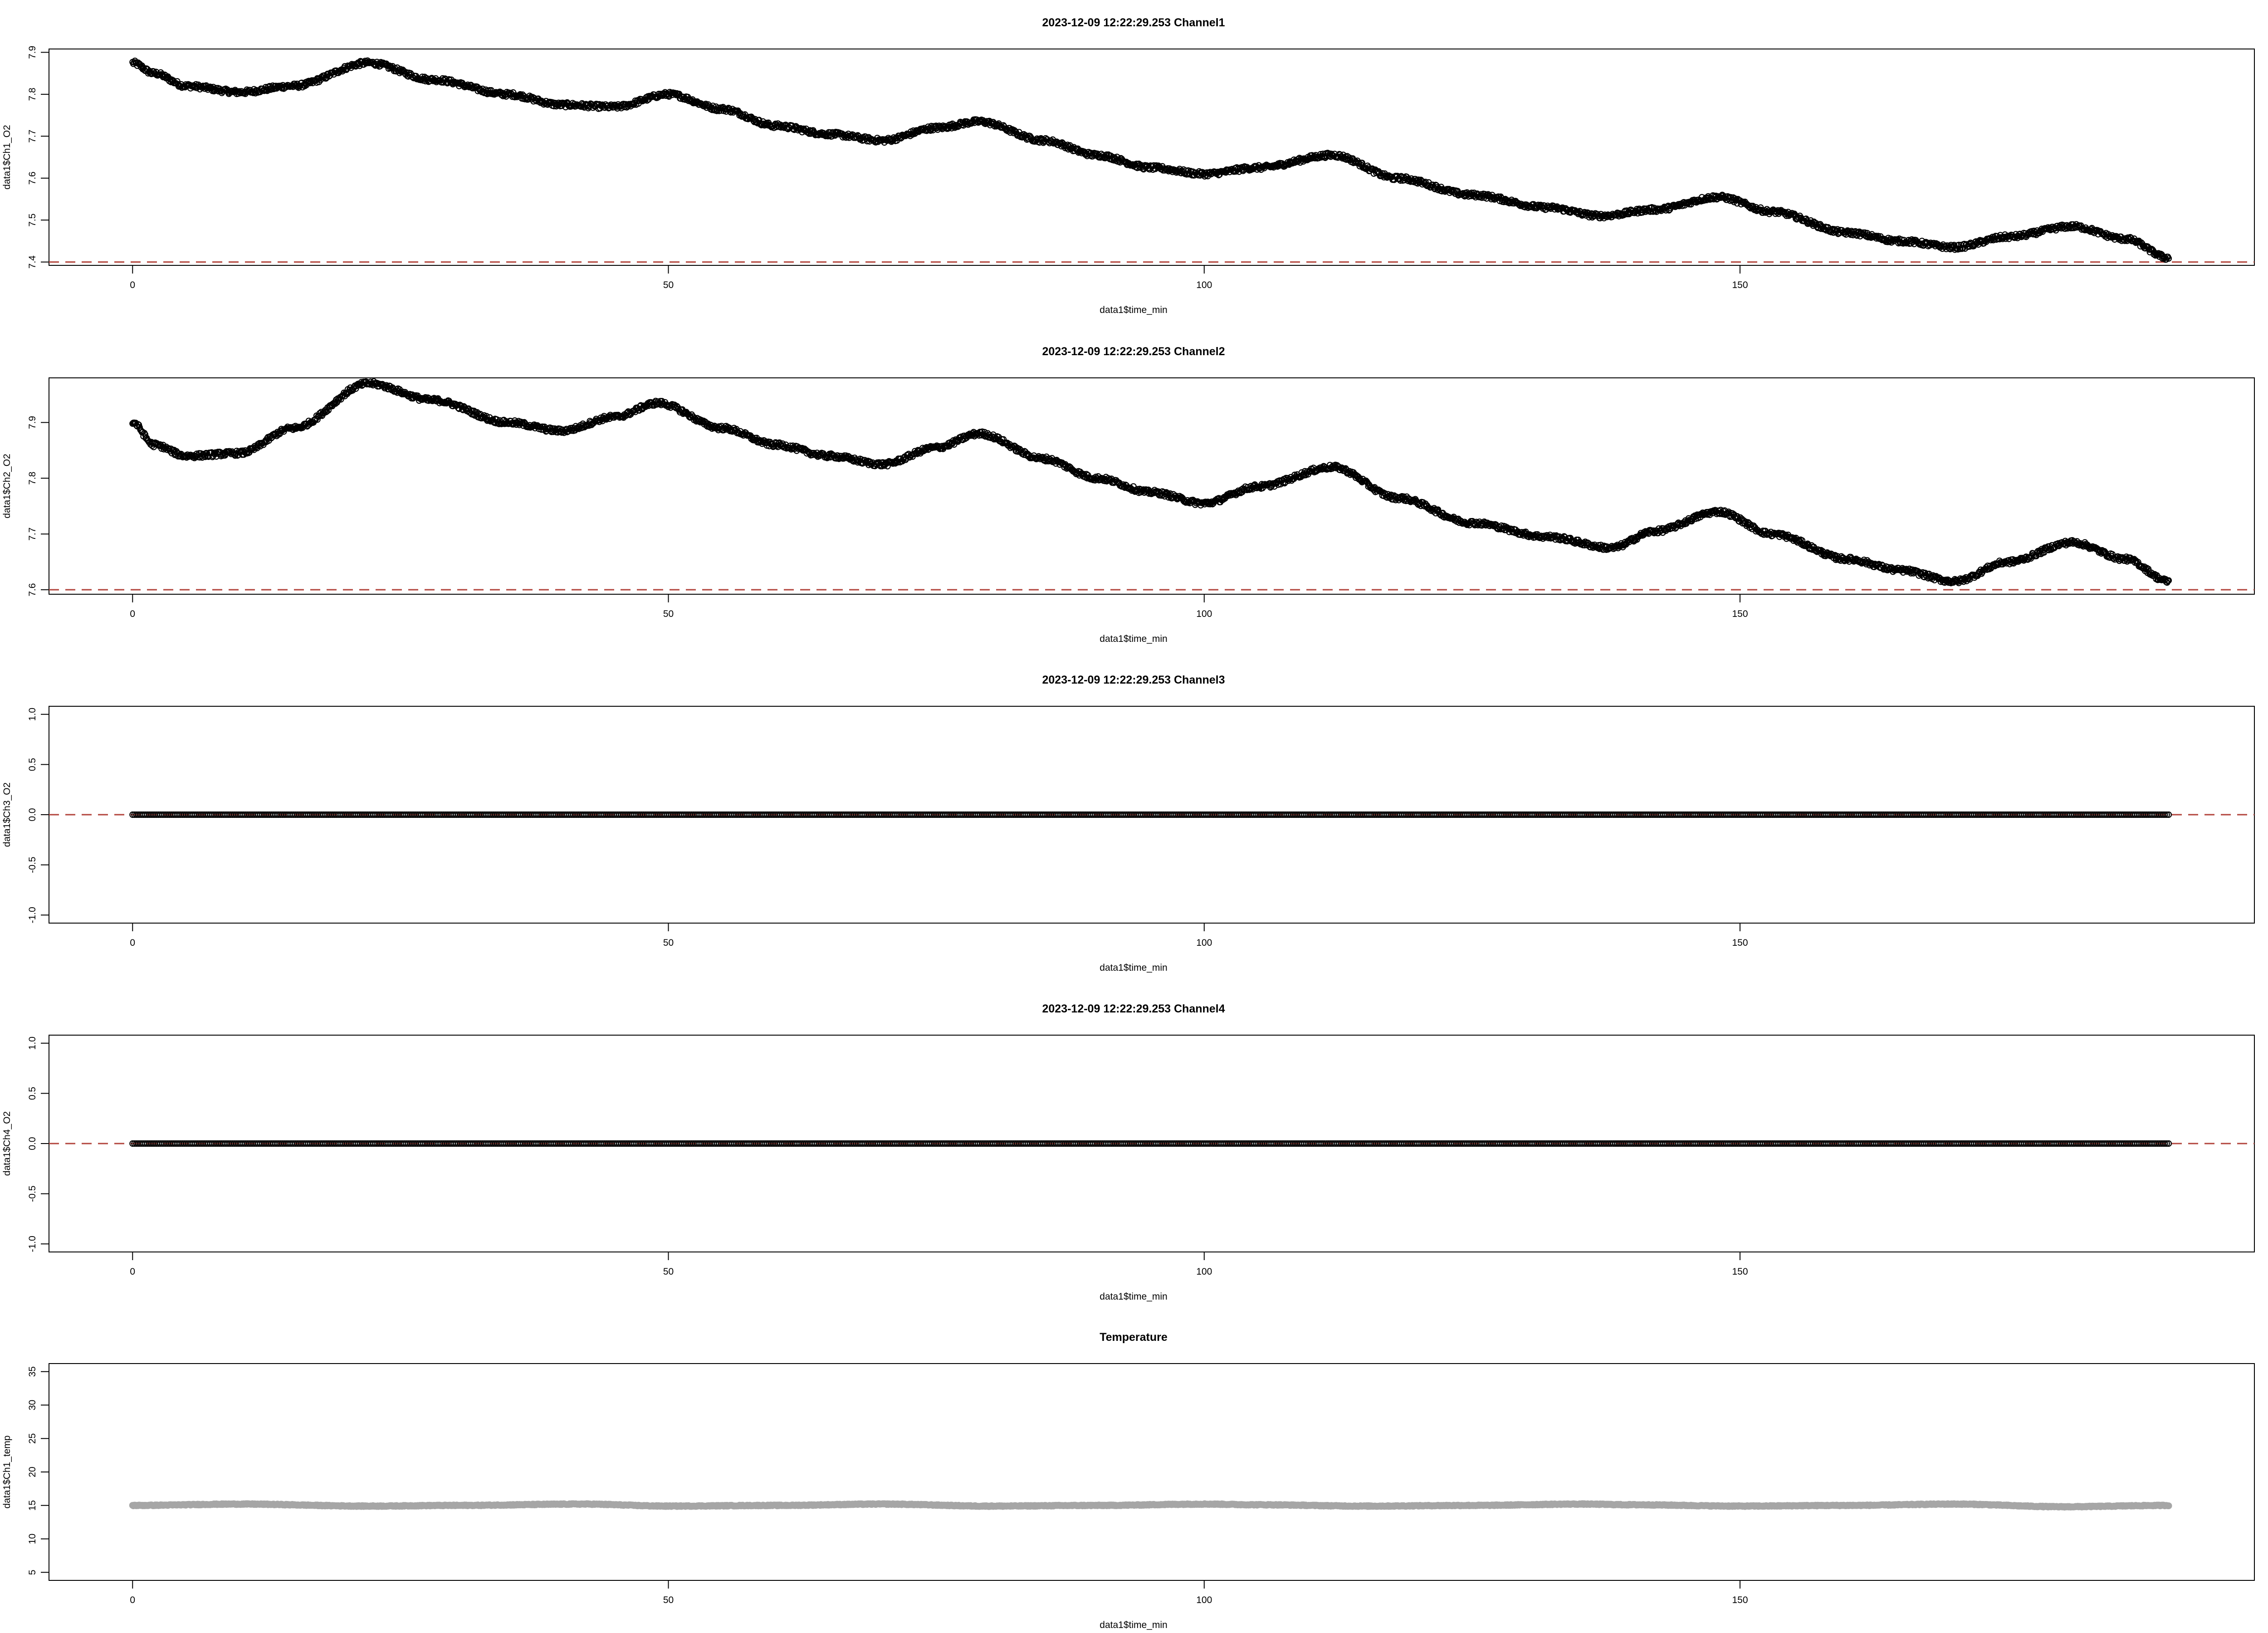  What do you see at coordinates (1134, 351) in the screenshot?
I see `chart-title: 2023-12-09 12:22:29.253 Channel2` at bounding box center [1134, 351].